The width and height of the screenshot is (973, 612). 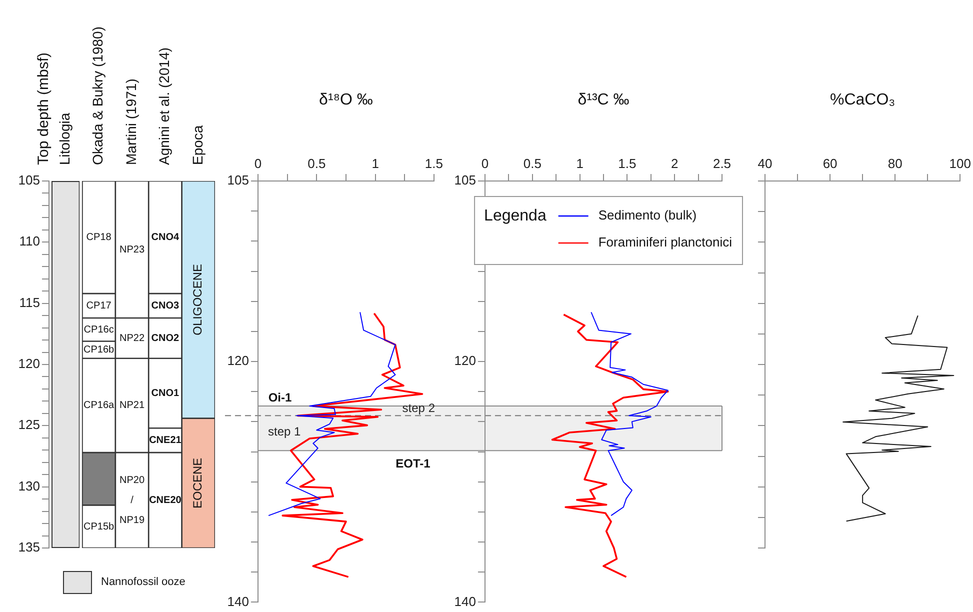 What do you see at coordinates (665, 242) in the screenshot?
I see `legend-label: Foraminiferi planctonici` at bounding box center [665, 242].